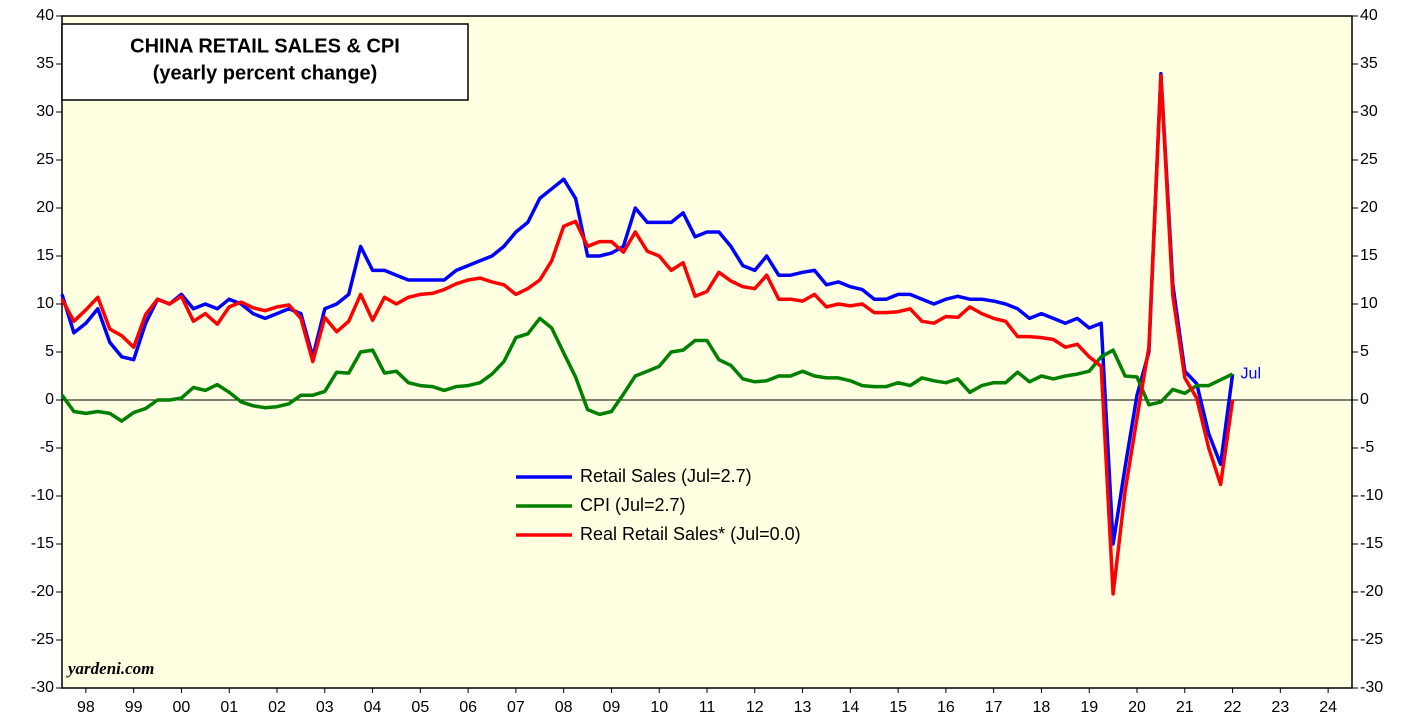 This screenshot has height=724, width=1419. Describe the element at coordinates (1280, 707) in the screenshot. I see `x-tick-label: 23` at that location.